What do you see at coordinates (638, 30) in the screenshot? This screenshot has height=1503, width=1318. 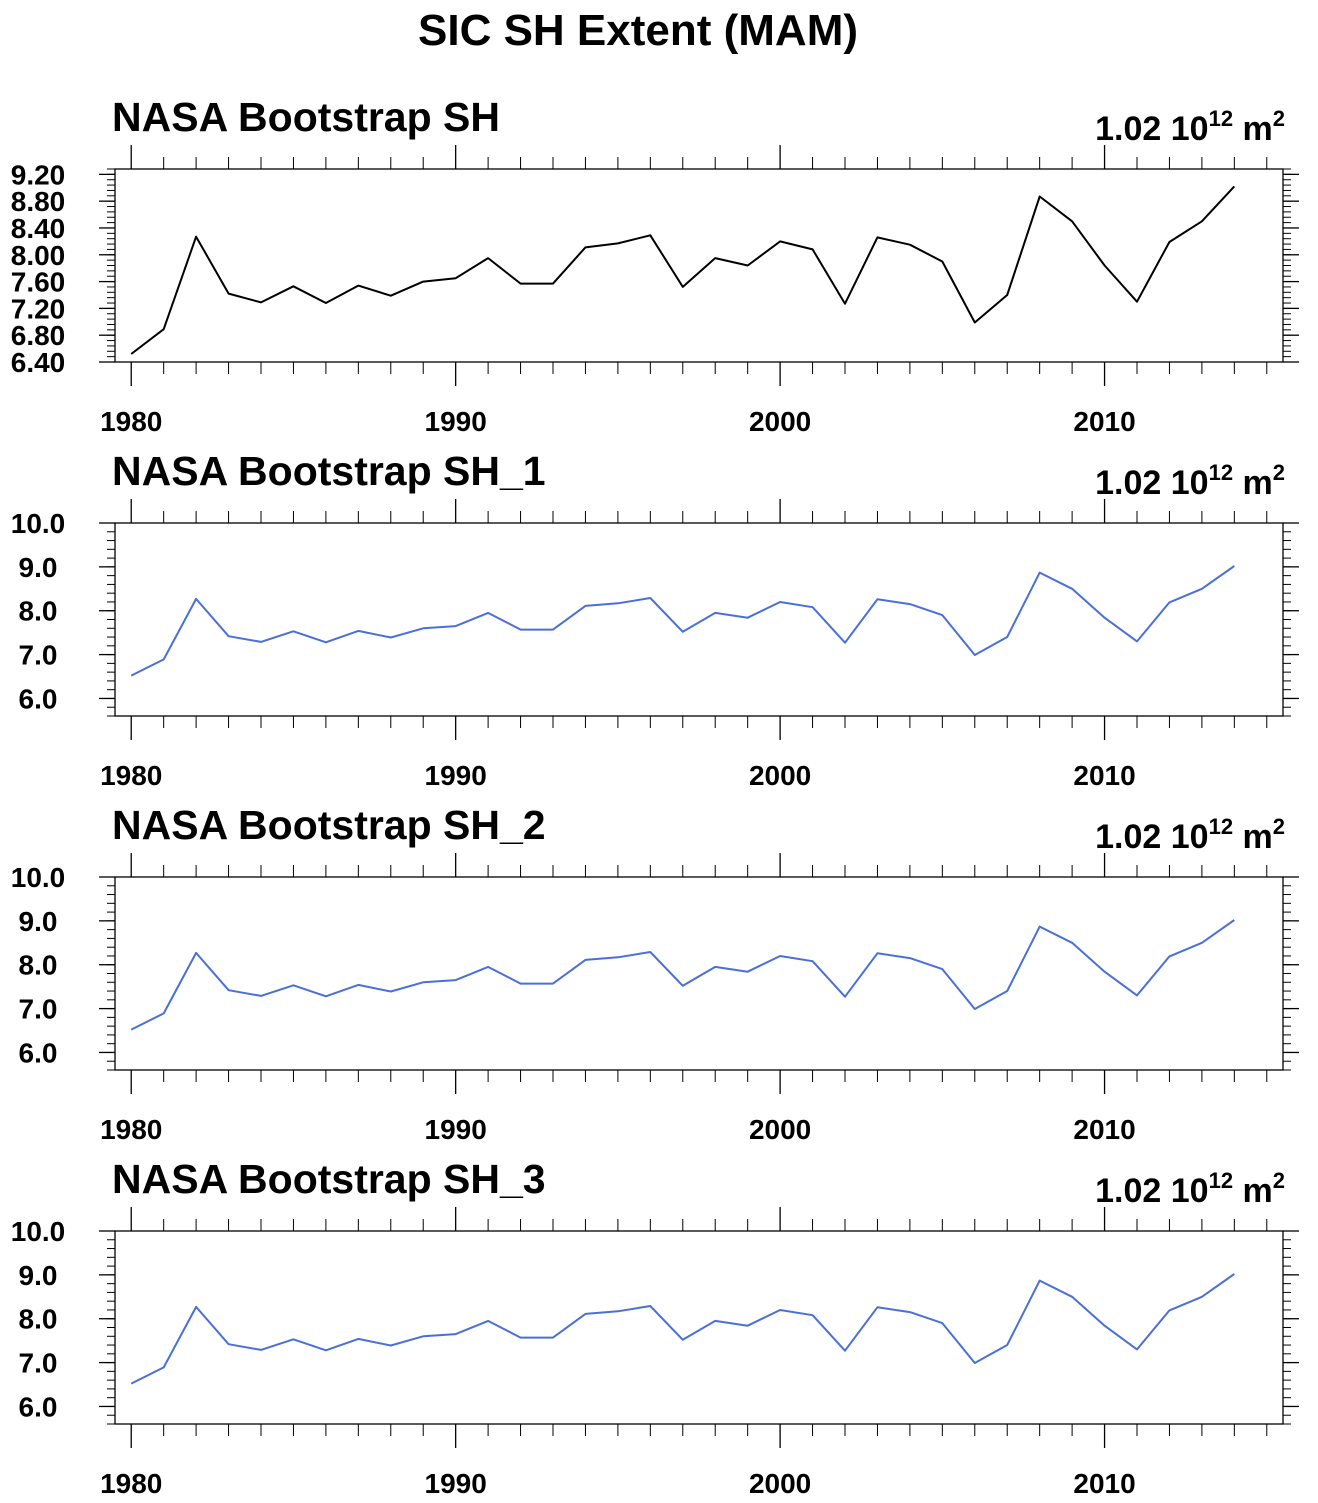 I see `figure-title: SIC SH Extent (MAM)` at bounding box center [638, 30].